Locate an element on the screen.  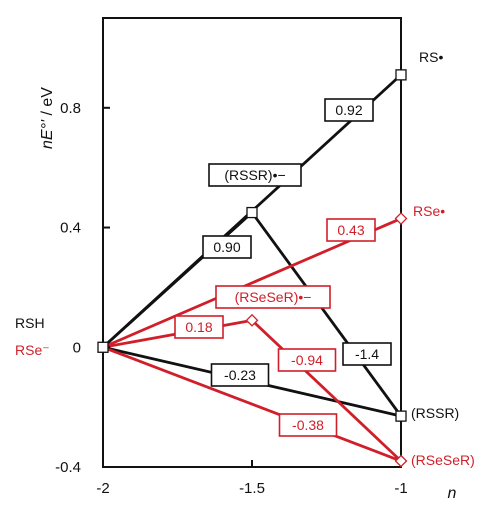
value-label-text: -1.4 is located at coordinates (367, 354).